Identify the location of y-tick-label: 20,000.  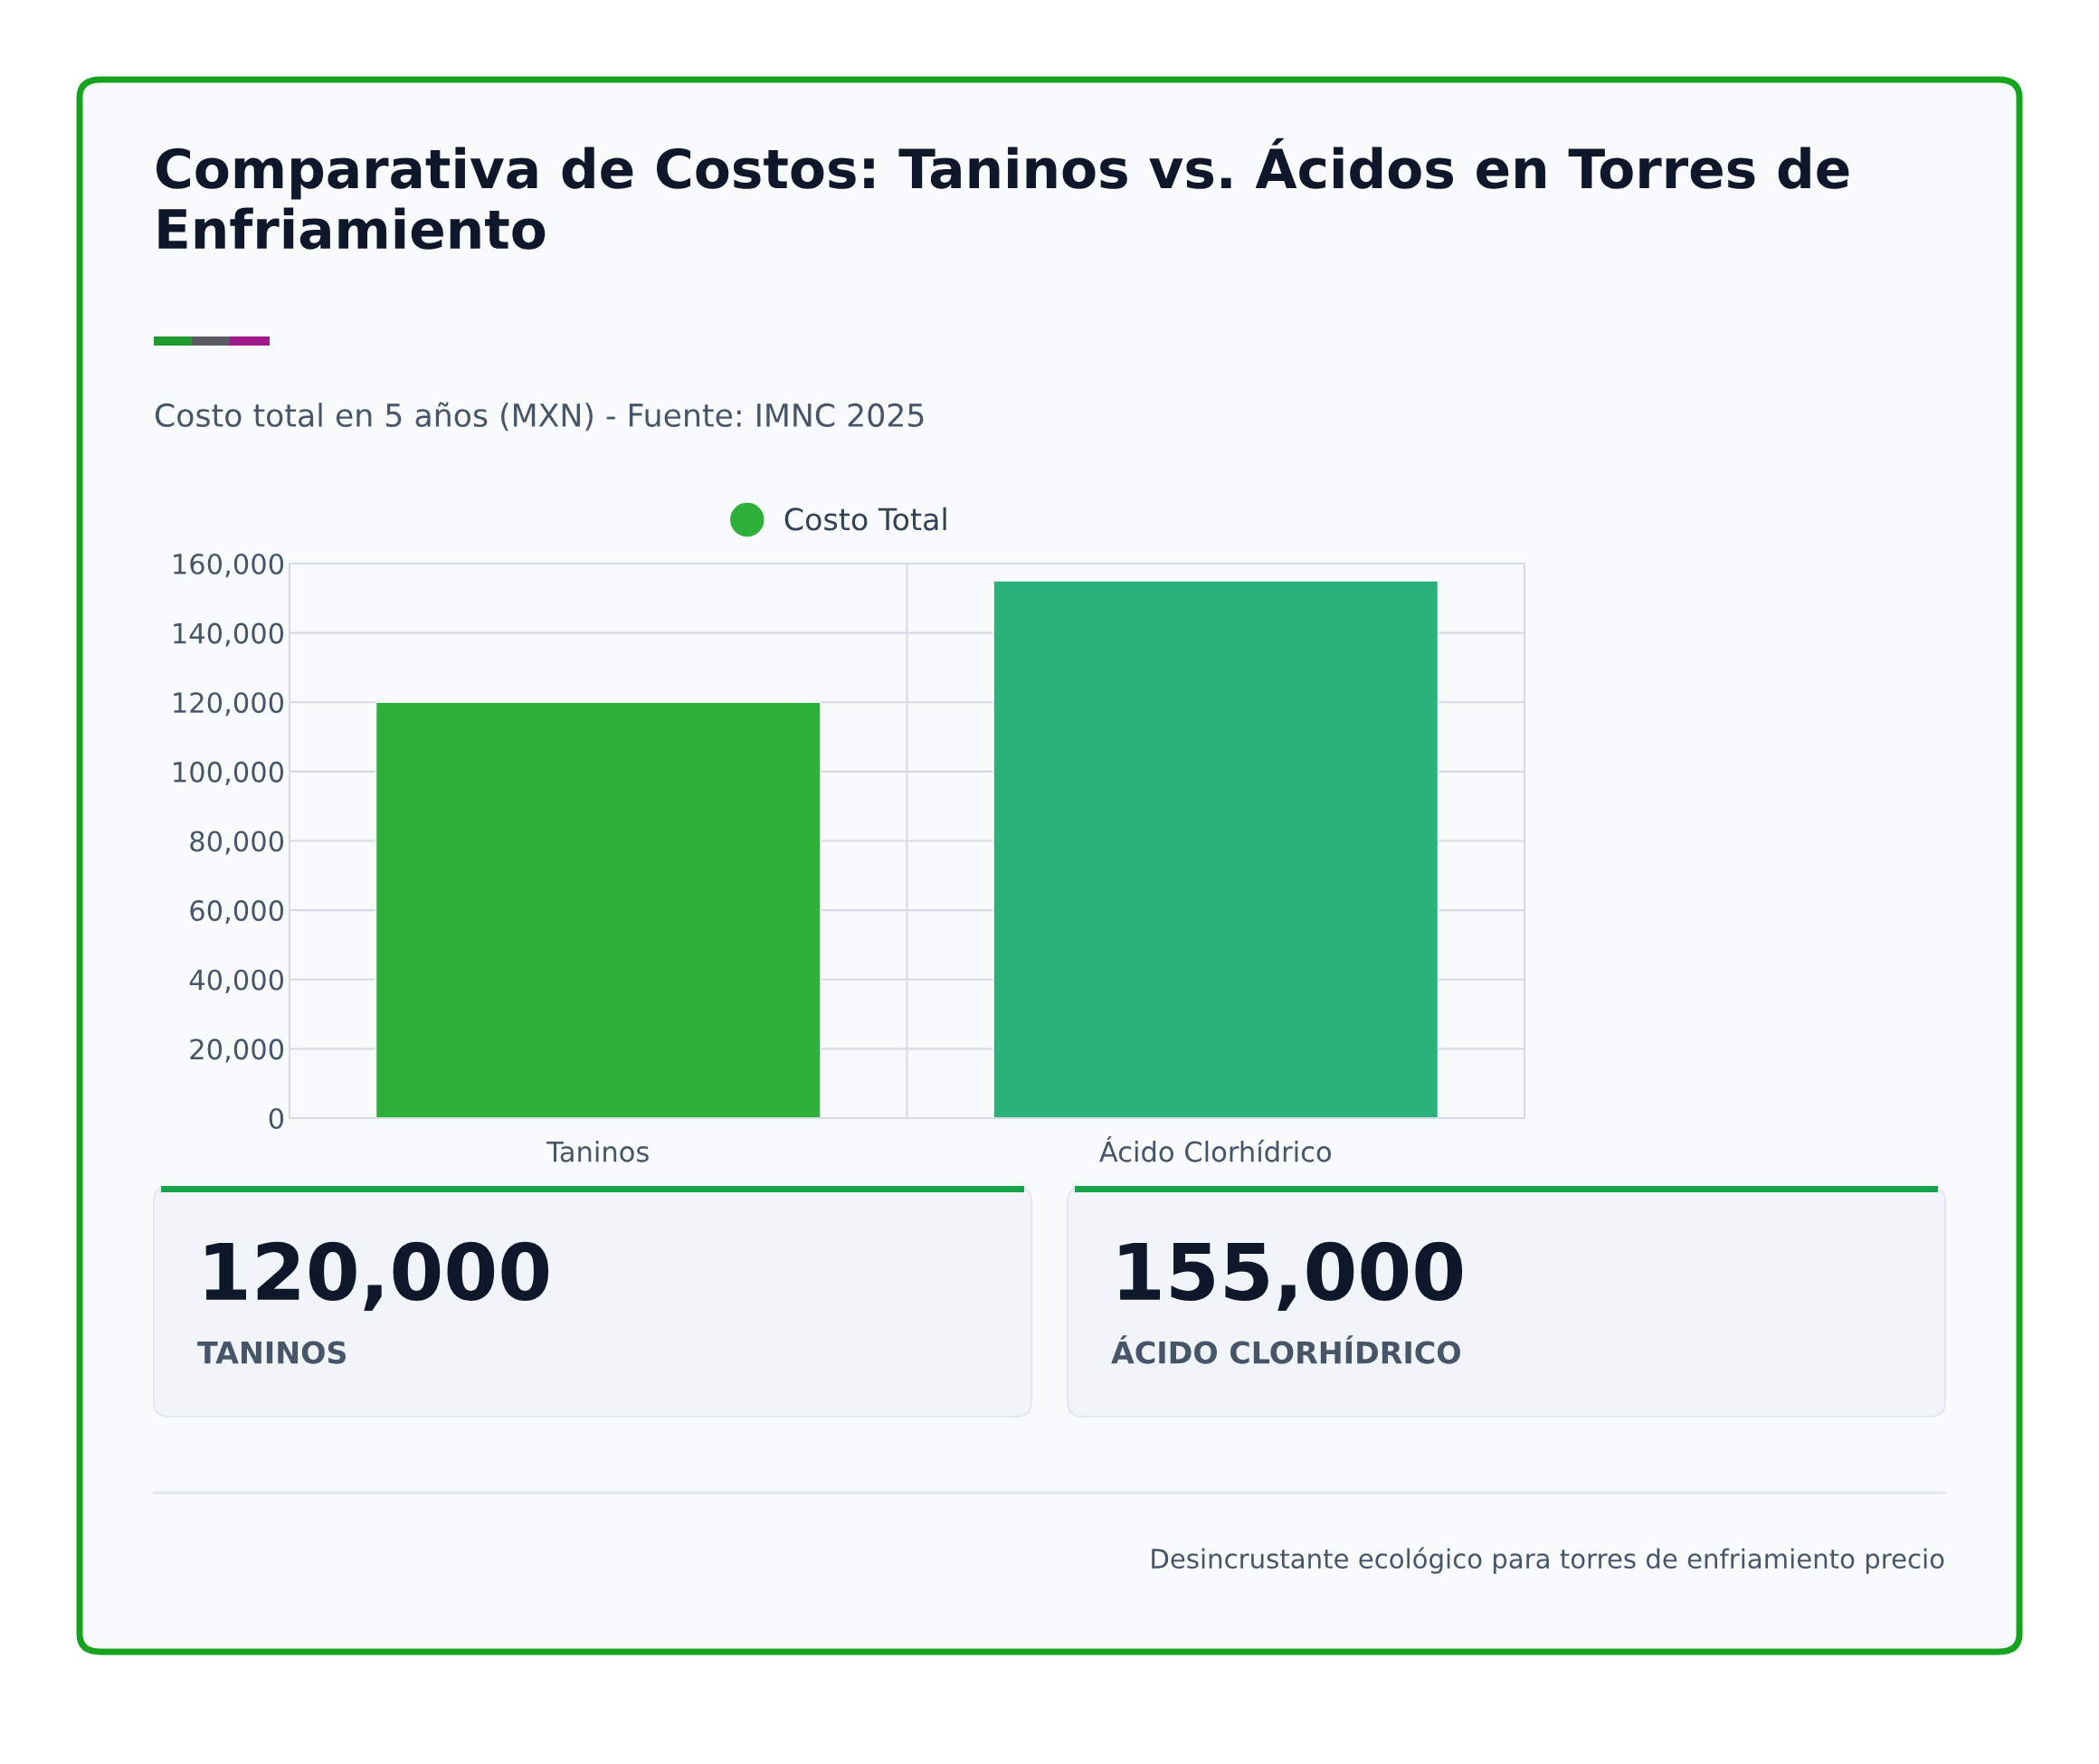
(237, 1050).